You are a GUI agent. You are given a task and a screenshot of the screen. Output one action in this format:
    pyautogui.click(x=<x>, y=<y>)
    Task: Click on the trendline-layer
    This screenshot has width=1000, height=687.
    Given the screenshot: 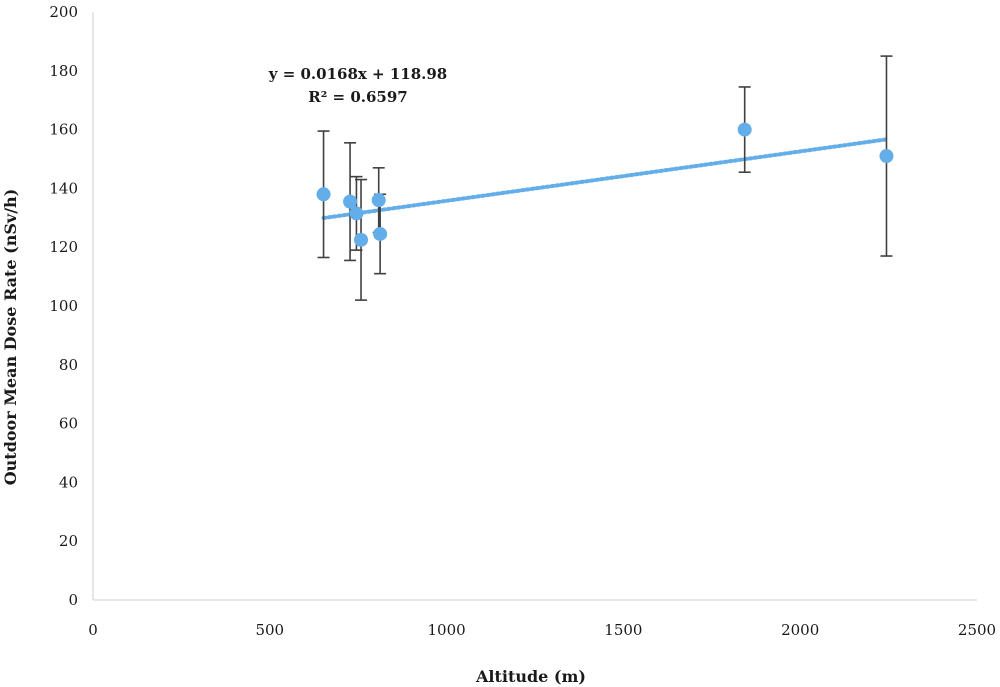 What is the action you would take?
    pyautogui.click(x=605, y=178)
    